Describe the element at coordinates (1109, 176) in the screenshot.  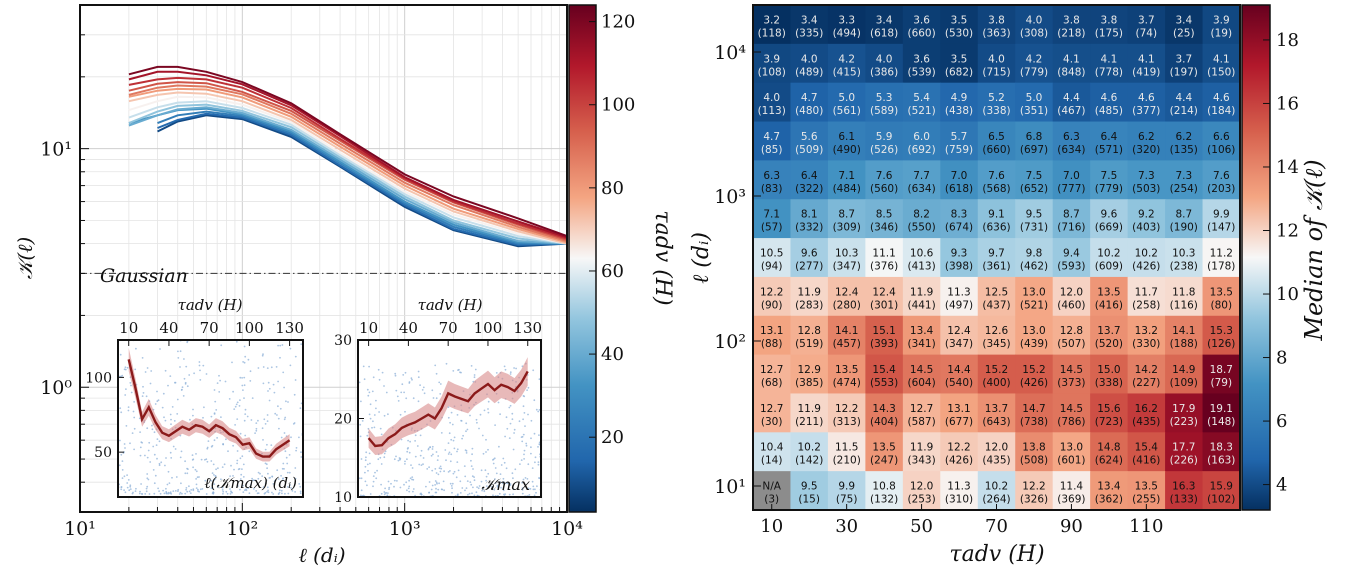
I see `heatmap-cell-median: 7.5` at that location.